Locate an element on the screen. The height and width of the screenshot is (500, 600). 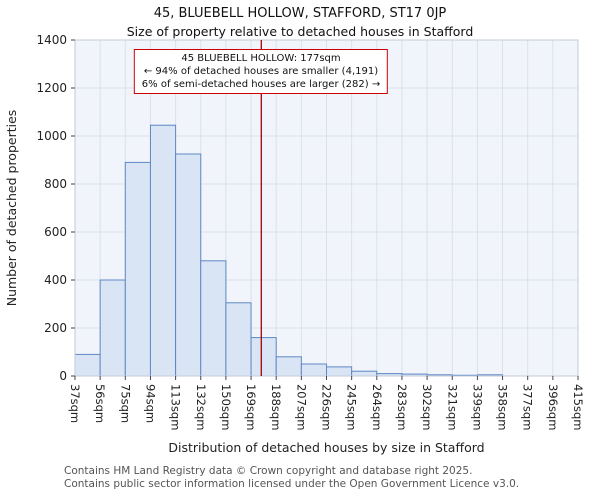
x-tick-label: 207sqm is located at coordinates (301, 407).